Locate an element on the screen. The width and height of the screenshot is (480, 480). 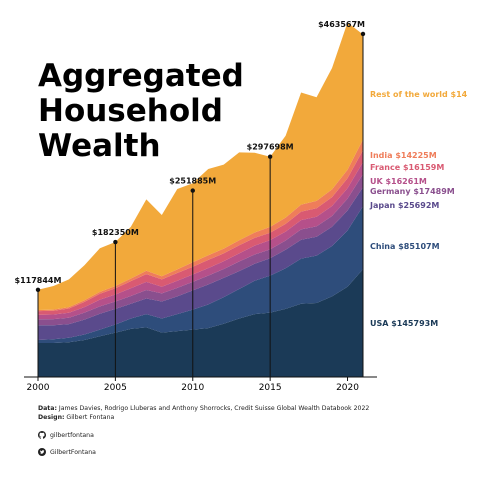
x-tick-label: 2020 is located at coordinates (347, 388).